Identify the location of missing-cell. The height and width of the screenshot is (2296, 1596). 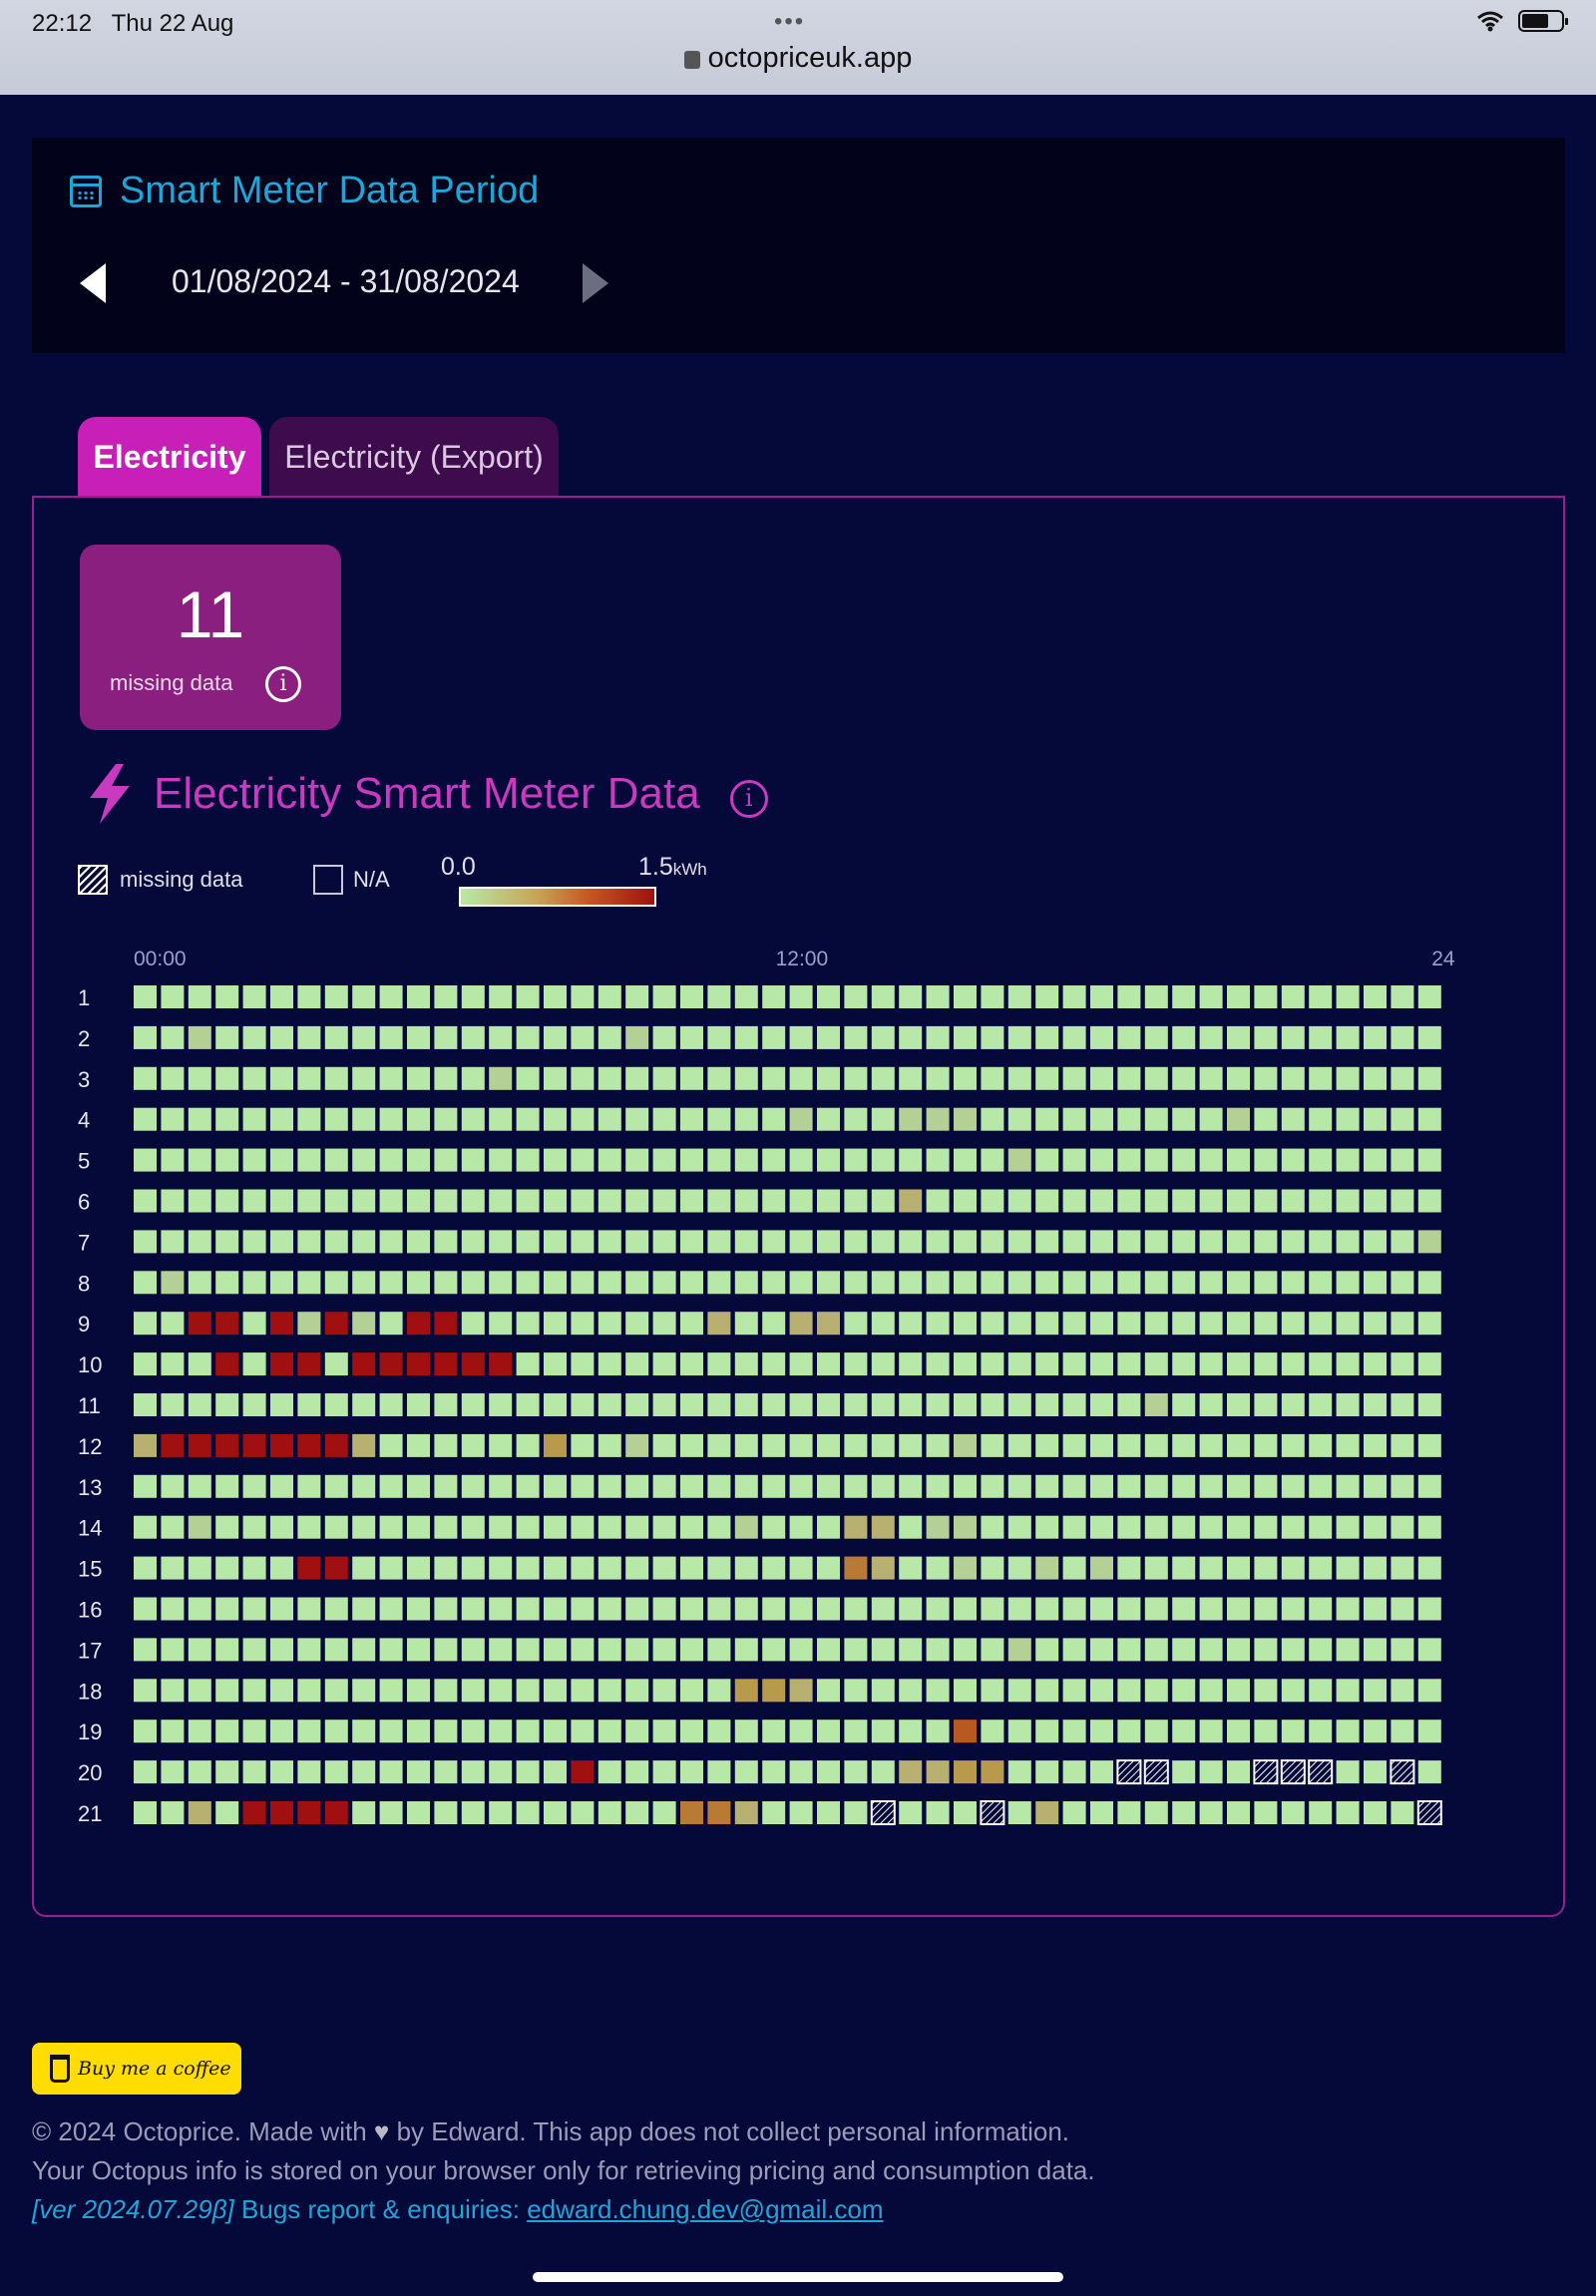
(1429, 1812).